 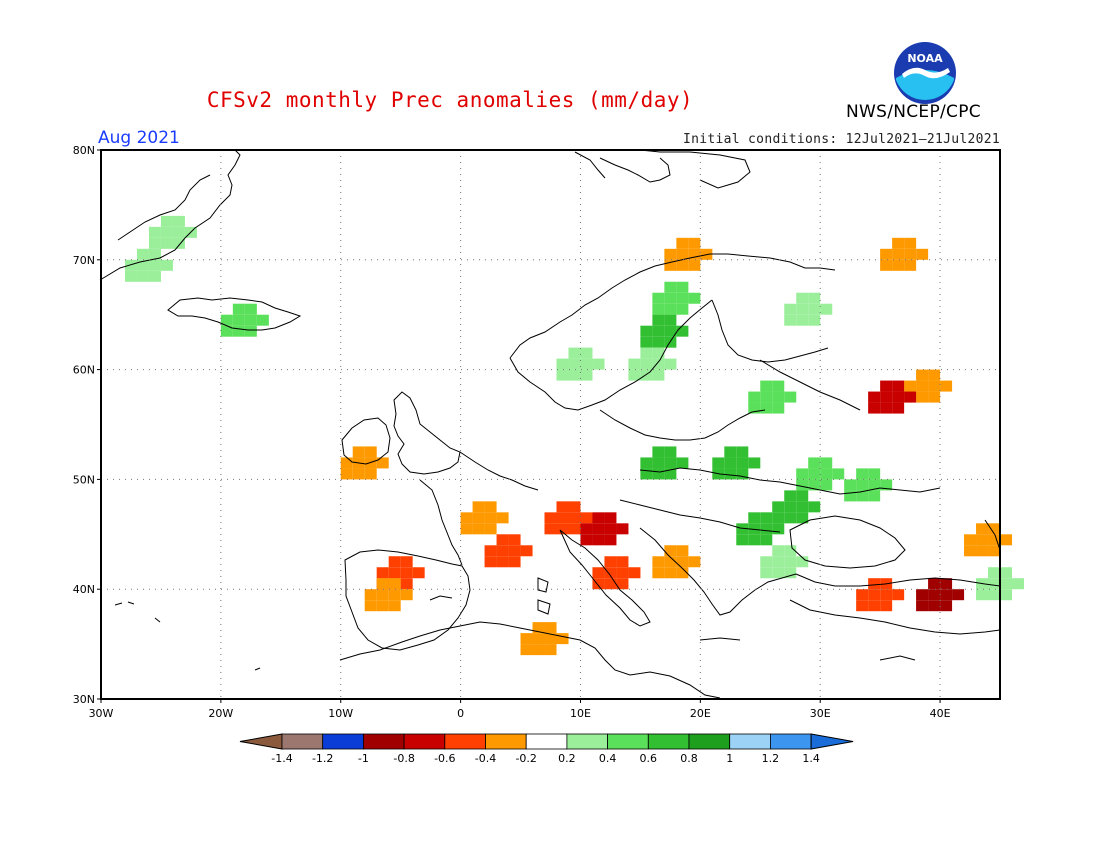 What do you see at coordinates (84, 260) in the screenshot?
I see `lat-tick-label: 70N` at bounding box center [84, 260].